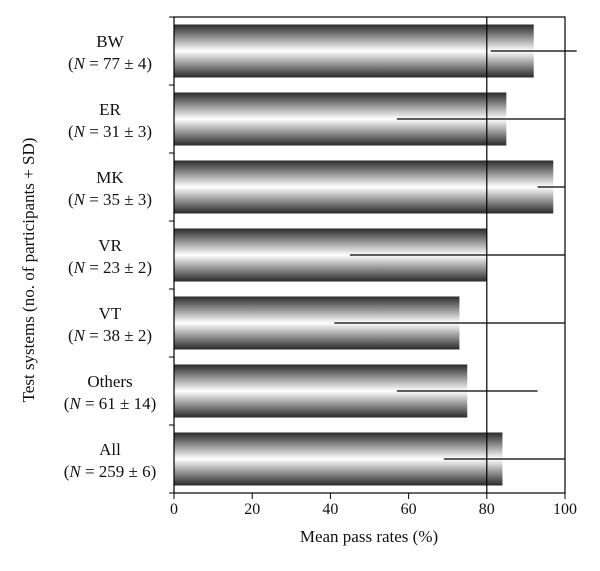 The image size is (600, 571). Describe the element at coordinates (110, 471) in the screenshot. I see `category-n-label-all: (N = 259 ± 6)` at that location.